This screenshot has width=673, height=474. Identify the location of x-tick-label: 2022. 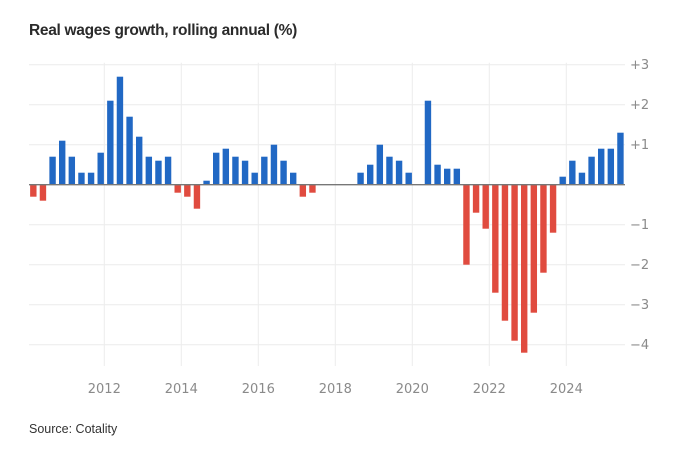
(489, 389).